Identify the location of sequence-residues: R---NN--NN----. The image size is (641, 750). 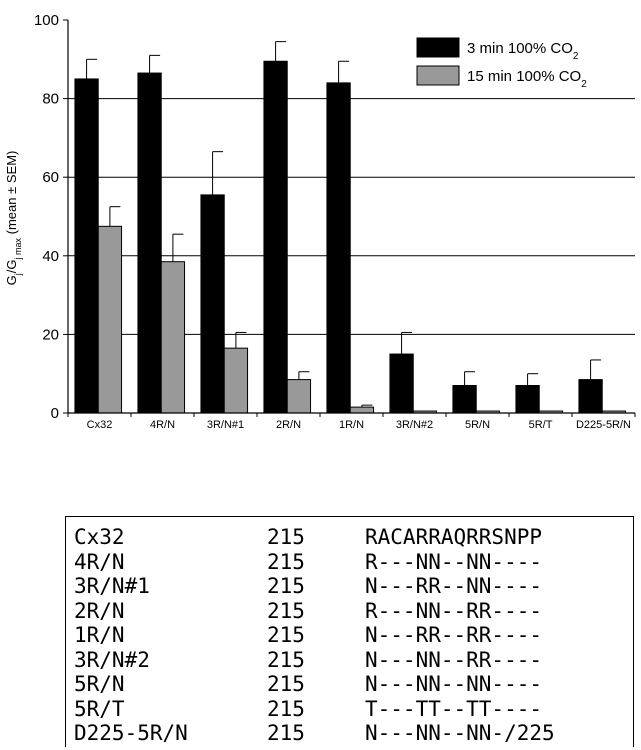
(454, 561).